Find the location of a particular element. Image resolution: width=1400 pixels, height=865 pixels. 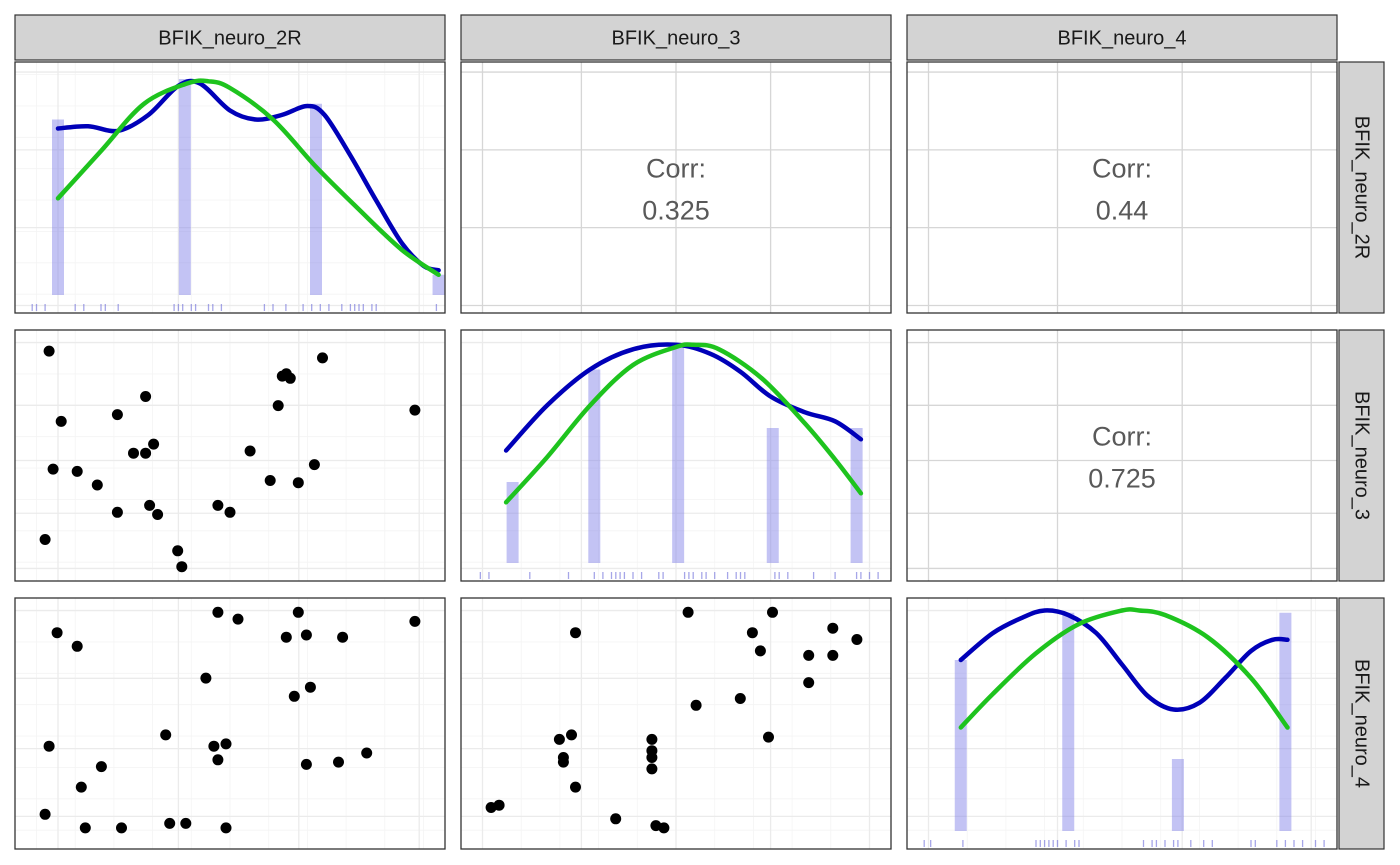

panel-r2-c1 is located at coordinates (676, 723).